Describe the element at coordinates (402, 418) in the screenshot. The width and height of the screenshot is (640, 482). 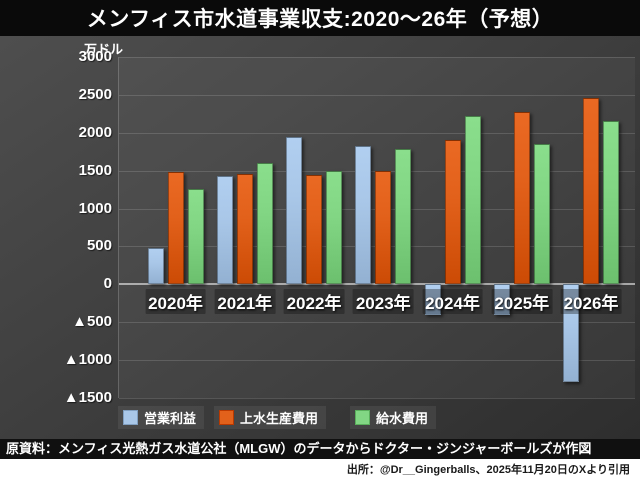
I see `legend-label: 給水費用` at that location.